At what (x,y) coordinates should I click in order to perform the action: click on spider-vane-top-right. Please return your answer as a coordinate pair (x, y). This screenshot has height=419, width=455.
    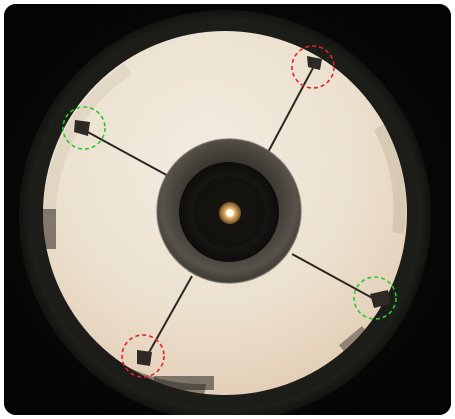
    Looking at the image, I should click on (290, 111).